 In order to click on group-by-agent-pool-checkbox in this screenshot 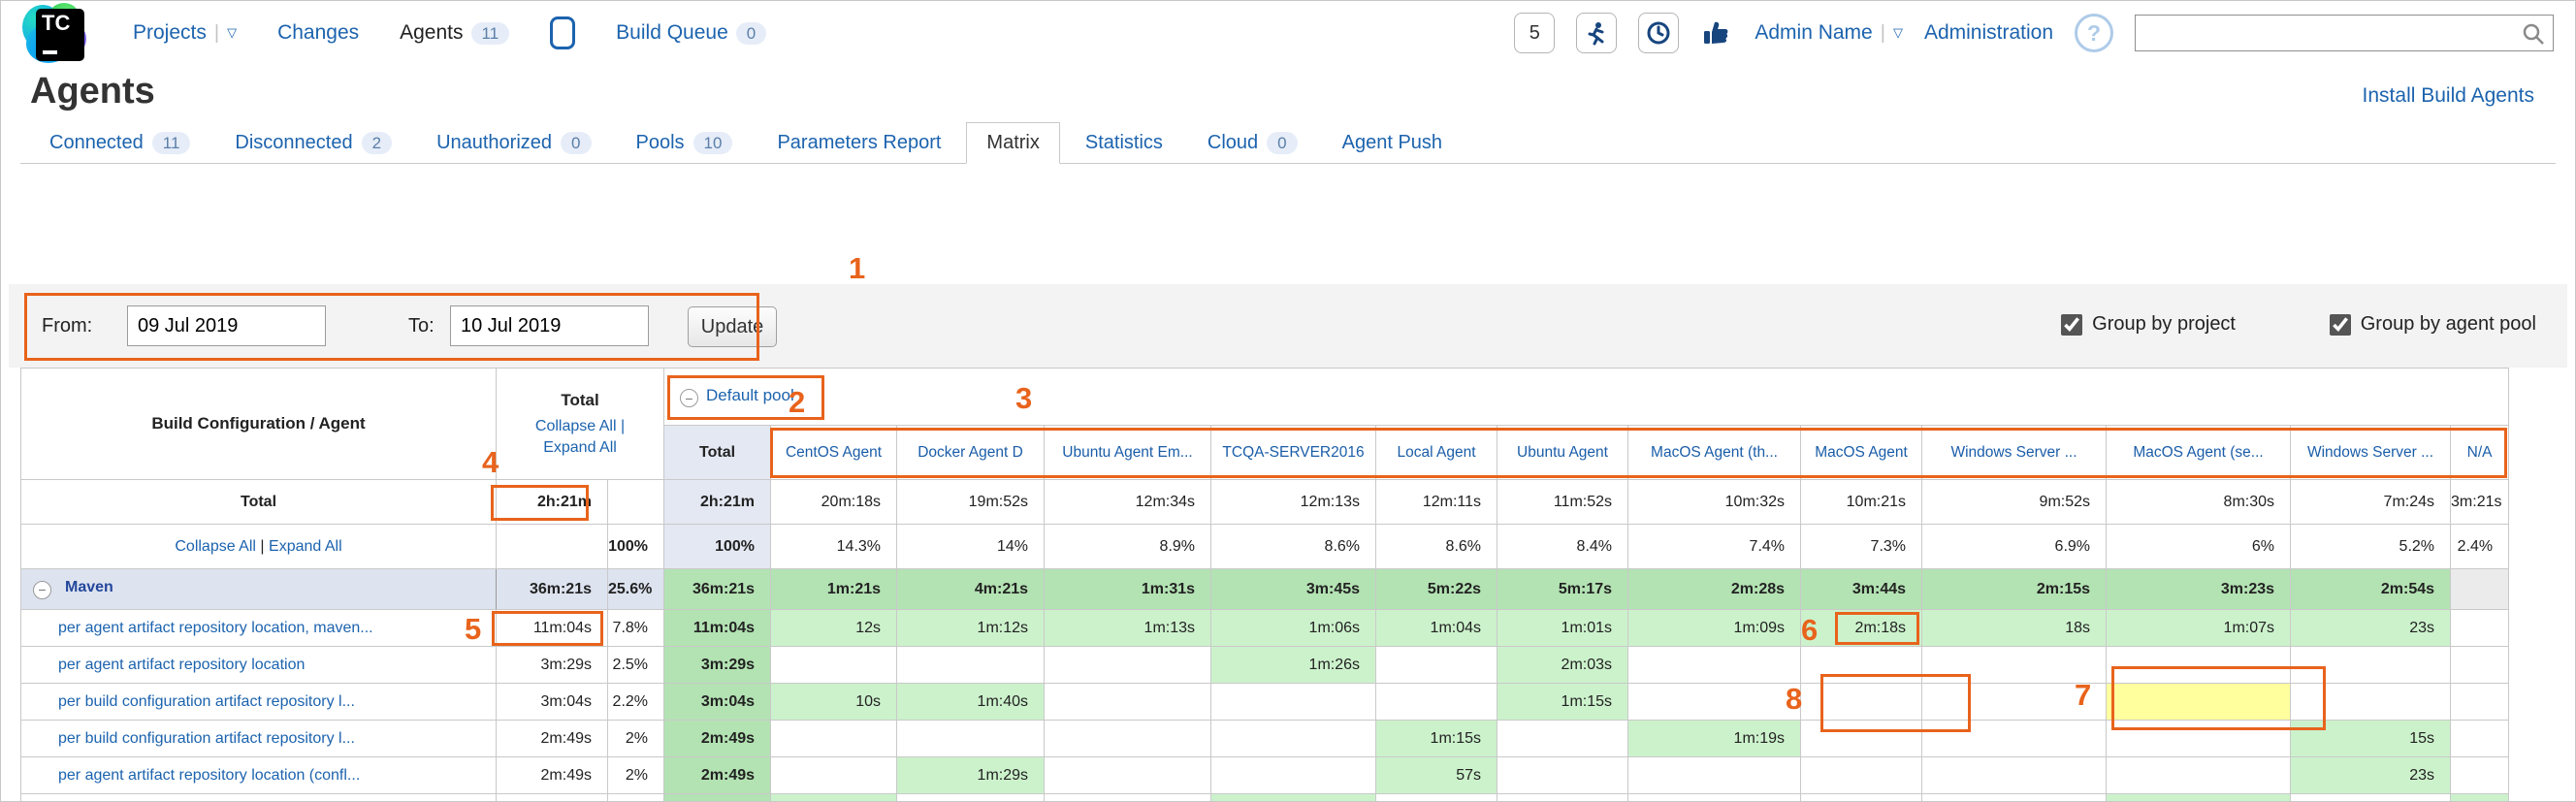, I will do `click(2340, 324)`.